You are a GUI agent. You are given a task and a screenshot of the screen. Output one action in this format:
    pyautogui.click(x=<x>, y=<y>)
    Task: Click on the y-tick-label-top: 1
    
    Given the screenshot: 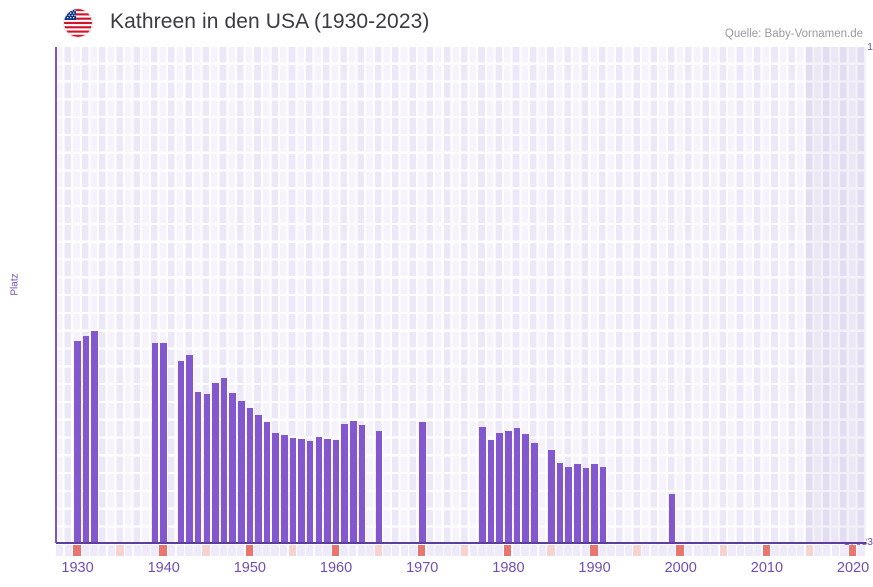 What is the action you would take?
    pyautogui.click(x=870, y=47)
    